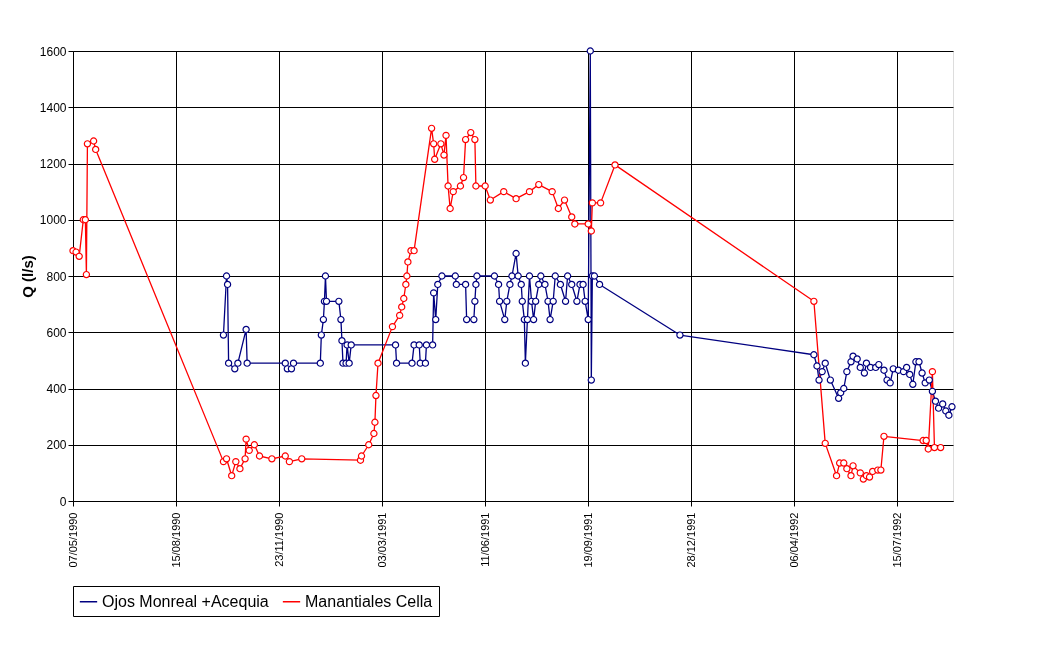 Image resolution: width=1041 pixels, height=659 pixels. I want to click on y-tick-label: 400, so click(56, 389).